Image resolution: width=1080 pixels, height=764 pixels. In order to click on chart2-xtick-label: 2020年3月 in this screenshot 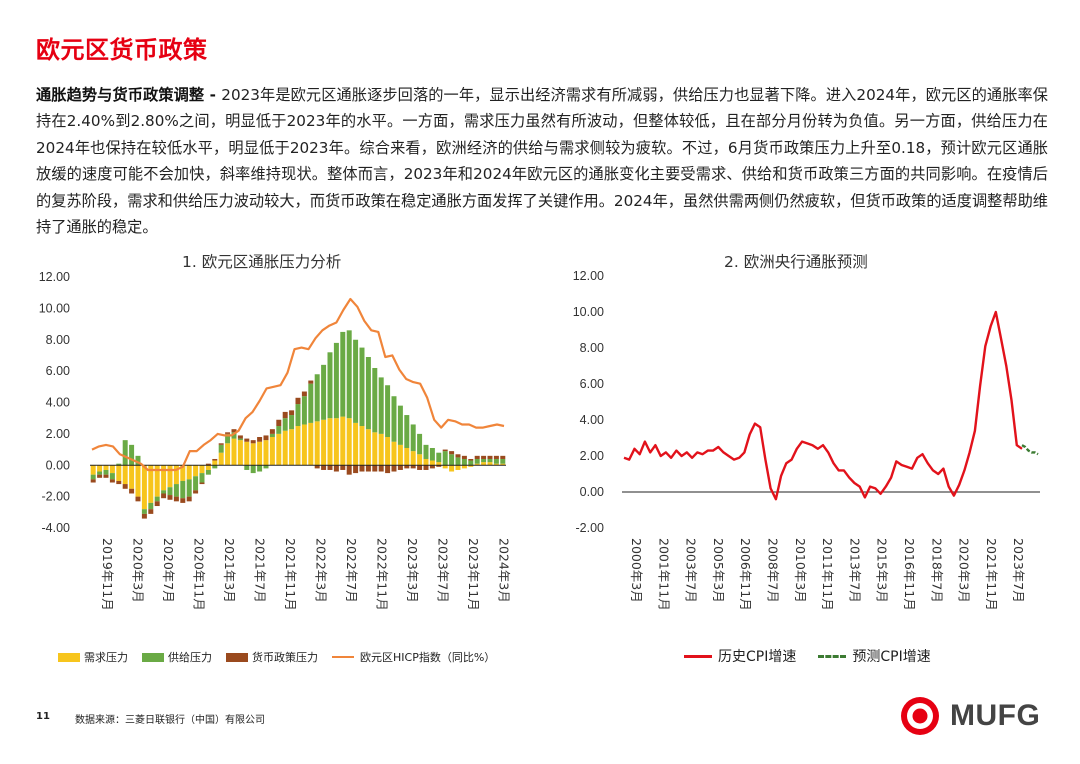, I will do `click(964, 570)`.